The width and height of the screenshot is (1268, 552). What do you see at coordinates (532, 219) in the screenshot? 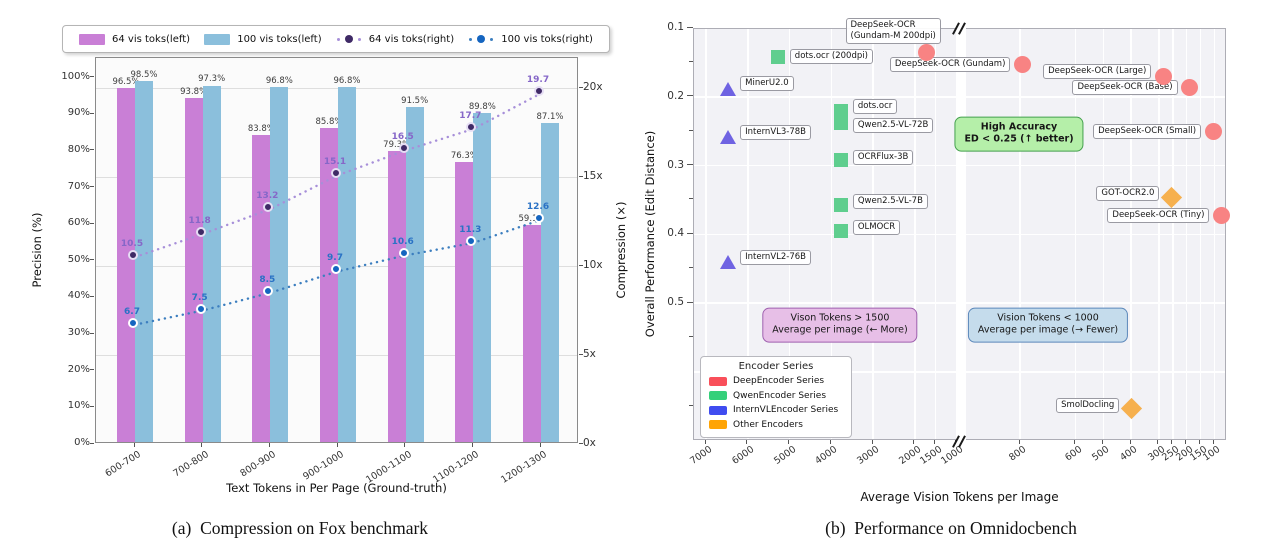
I see `bar-value-label: 59.1%` at bounding box center [532, 219].